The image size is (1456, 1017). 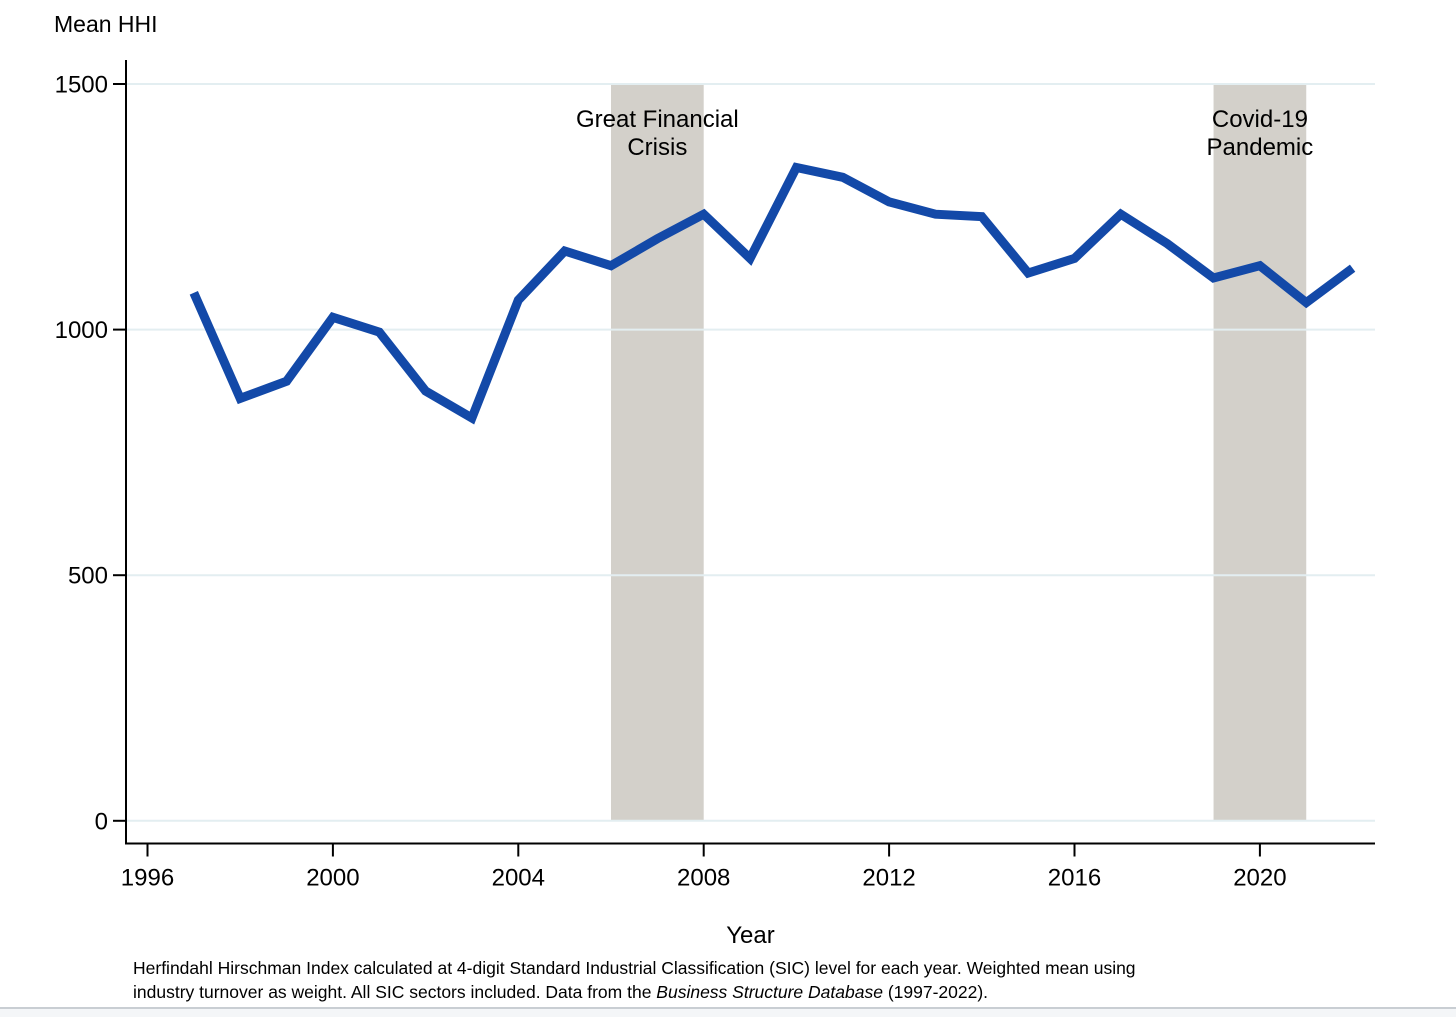 What do you see at coordinates (1074, 878) in the screenshot?
I see `x-tick-label-2016: 2016` at bounding box center [1074, 878].